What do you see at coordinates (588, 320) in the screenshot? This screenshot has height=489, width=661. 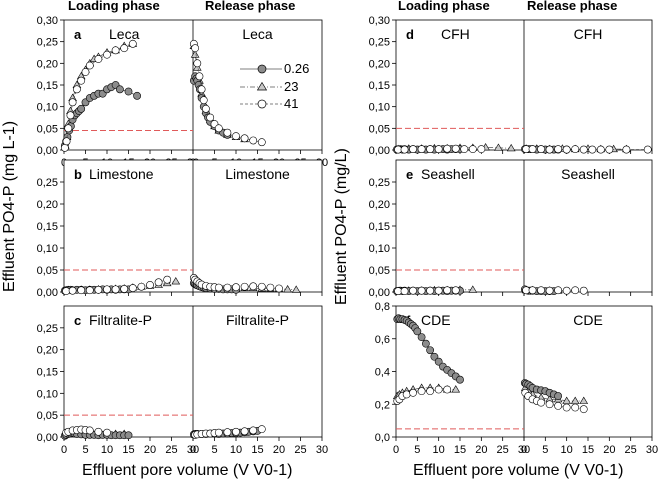 I see `panel-title-release: CDE` at bounding box center [588, 320].